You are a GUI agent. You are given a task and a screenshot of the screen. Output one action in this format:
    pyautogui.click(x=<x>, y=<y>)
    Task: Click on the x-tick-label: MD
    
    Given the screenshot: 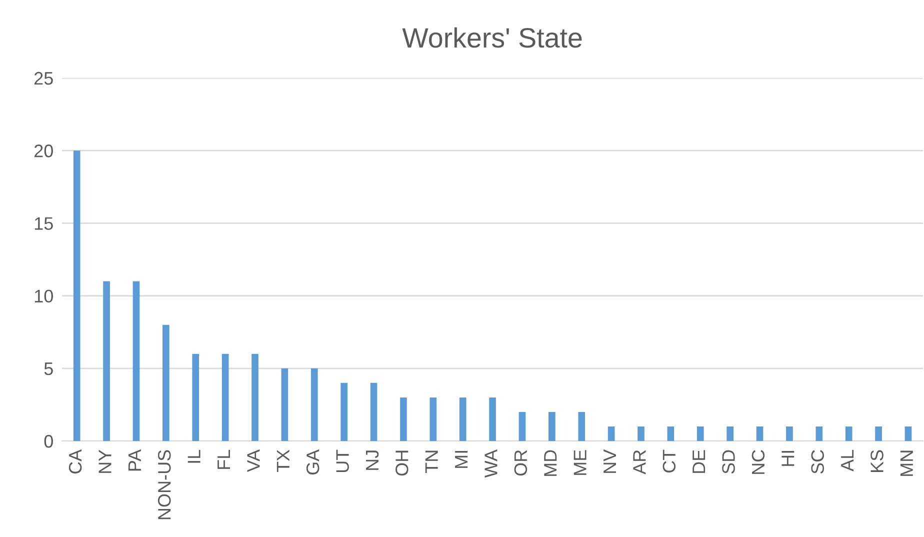 What is the action you would take?
    pyautogui.click(x=550, y=463)
    